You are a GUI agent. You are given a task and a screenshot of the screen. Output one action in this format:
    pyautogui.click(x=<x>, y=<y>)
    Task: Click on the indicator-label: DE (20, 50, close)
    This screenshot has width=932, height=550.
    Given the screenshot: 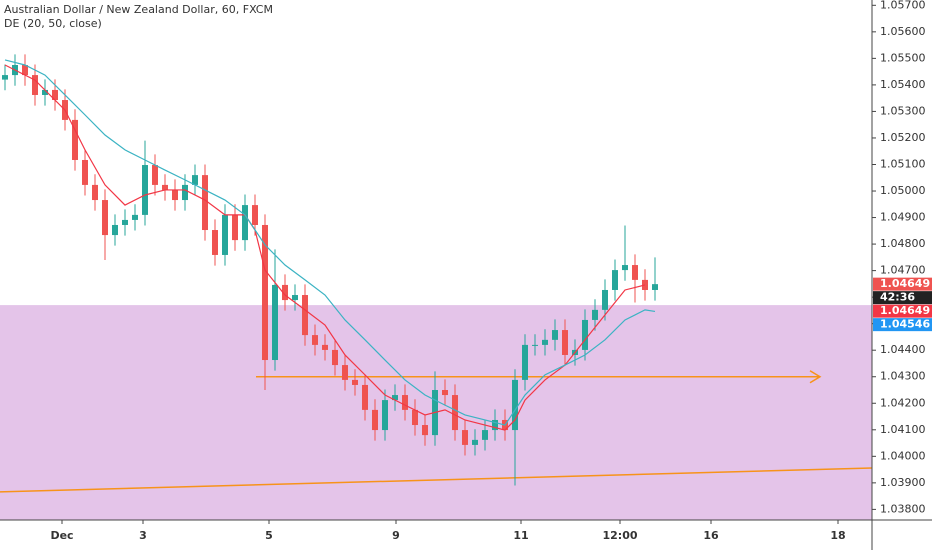 What is the action you would take?
    pyautogui.click(x=53, y=23)
    